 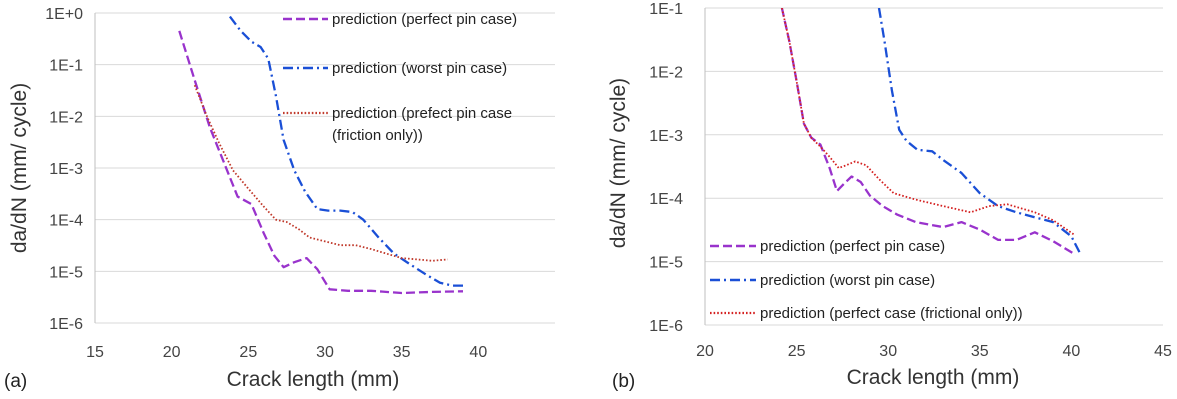 I want to click on panel-label: (a), so click(x=15, y=381).